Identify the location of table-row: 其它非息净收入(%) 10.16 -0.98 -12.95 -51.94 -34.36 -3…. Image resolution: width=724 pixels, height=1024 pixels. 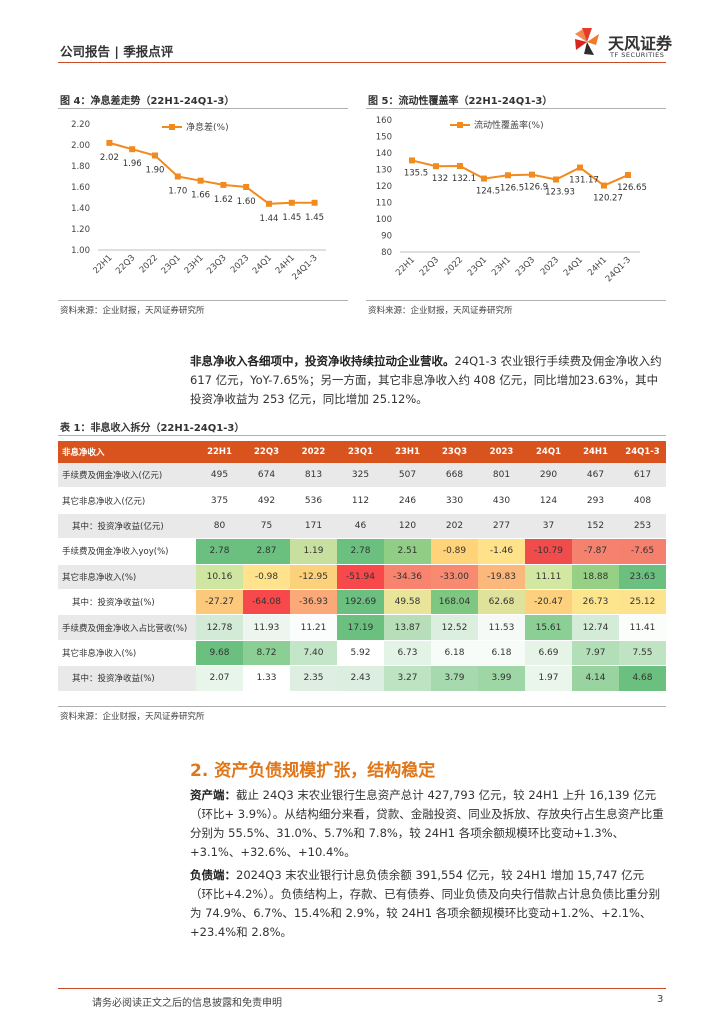
(362, 577).